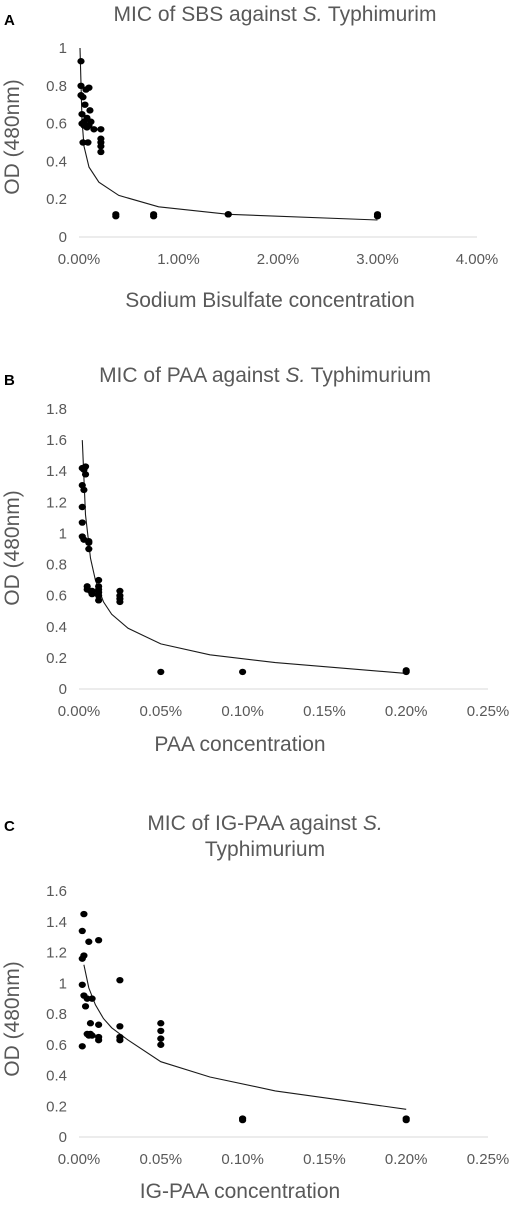 The height and width of the screenshot is (1211, 510). I want to click on y-tick-label-c: 0.6, so click(56, 1045).